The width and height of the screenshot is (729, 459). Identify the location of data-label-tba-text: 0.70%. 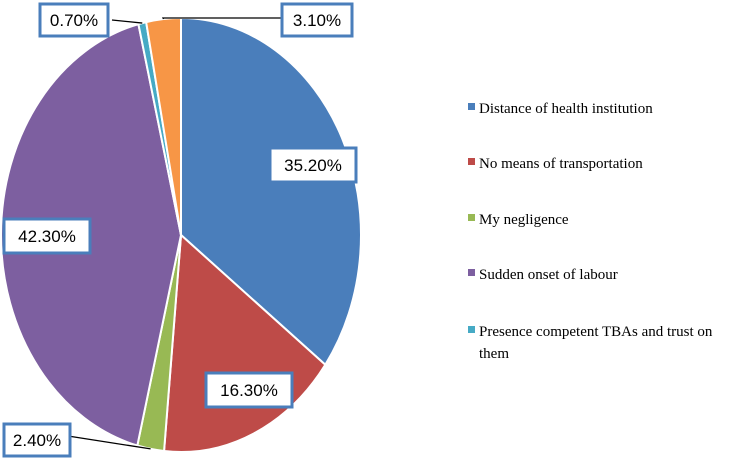
(74, 20).